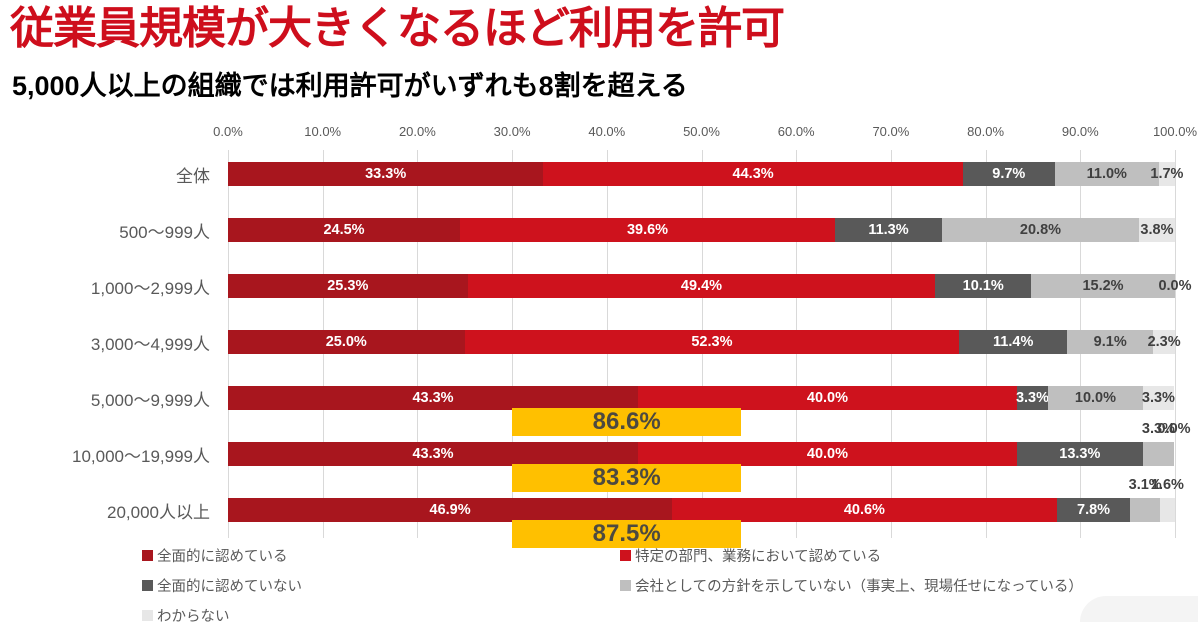 This screenshot has height=622, width=1198. I want to click on stacked-bar: 43.3% 40.0% 3.3% 10.0% 3.3%, so click(701, 398).